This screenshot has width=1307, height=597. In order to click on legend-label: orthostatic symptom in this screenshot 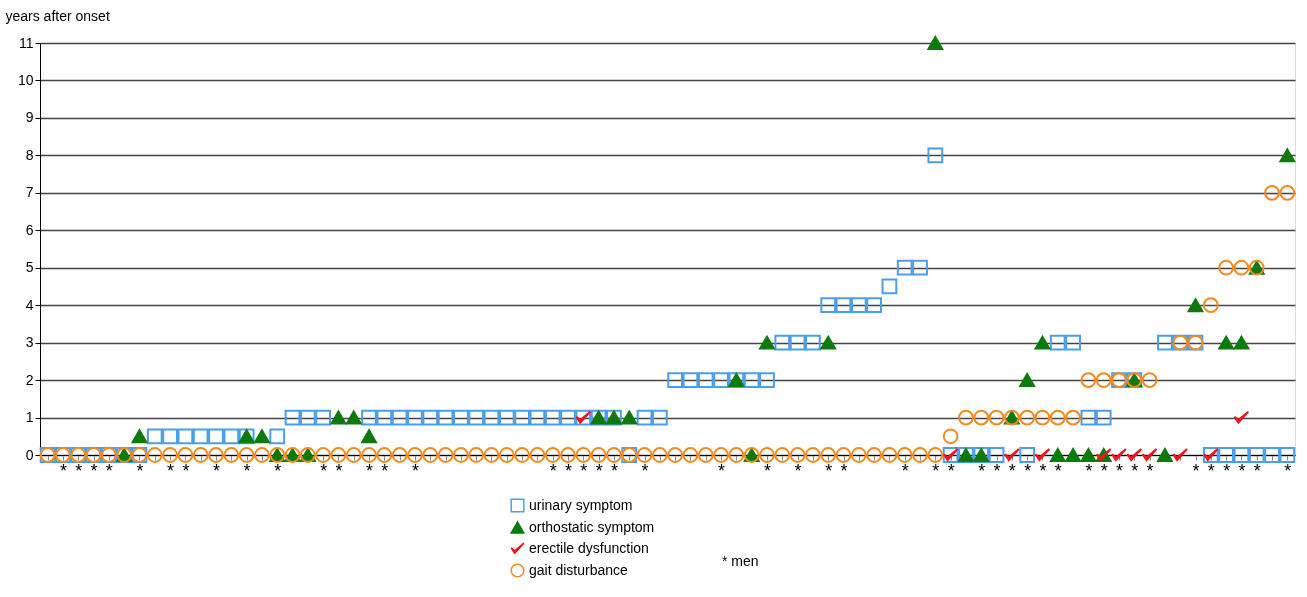, I will do `click(592, 526)`.